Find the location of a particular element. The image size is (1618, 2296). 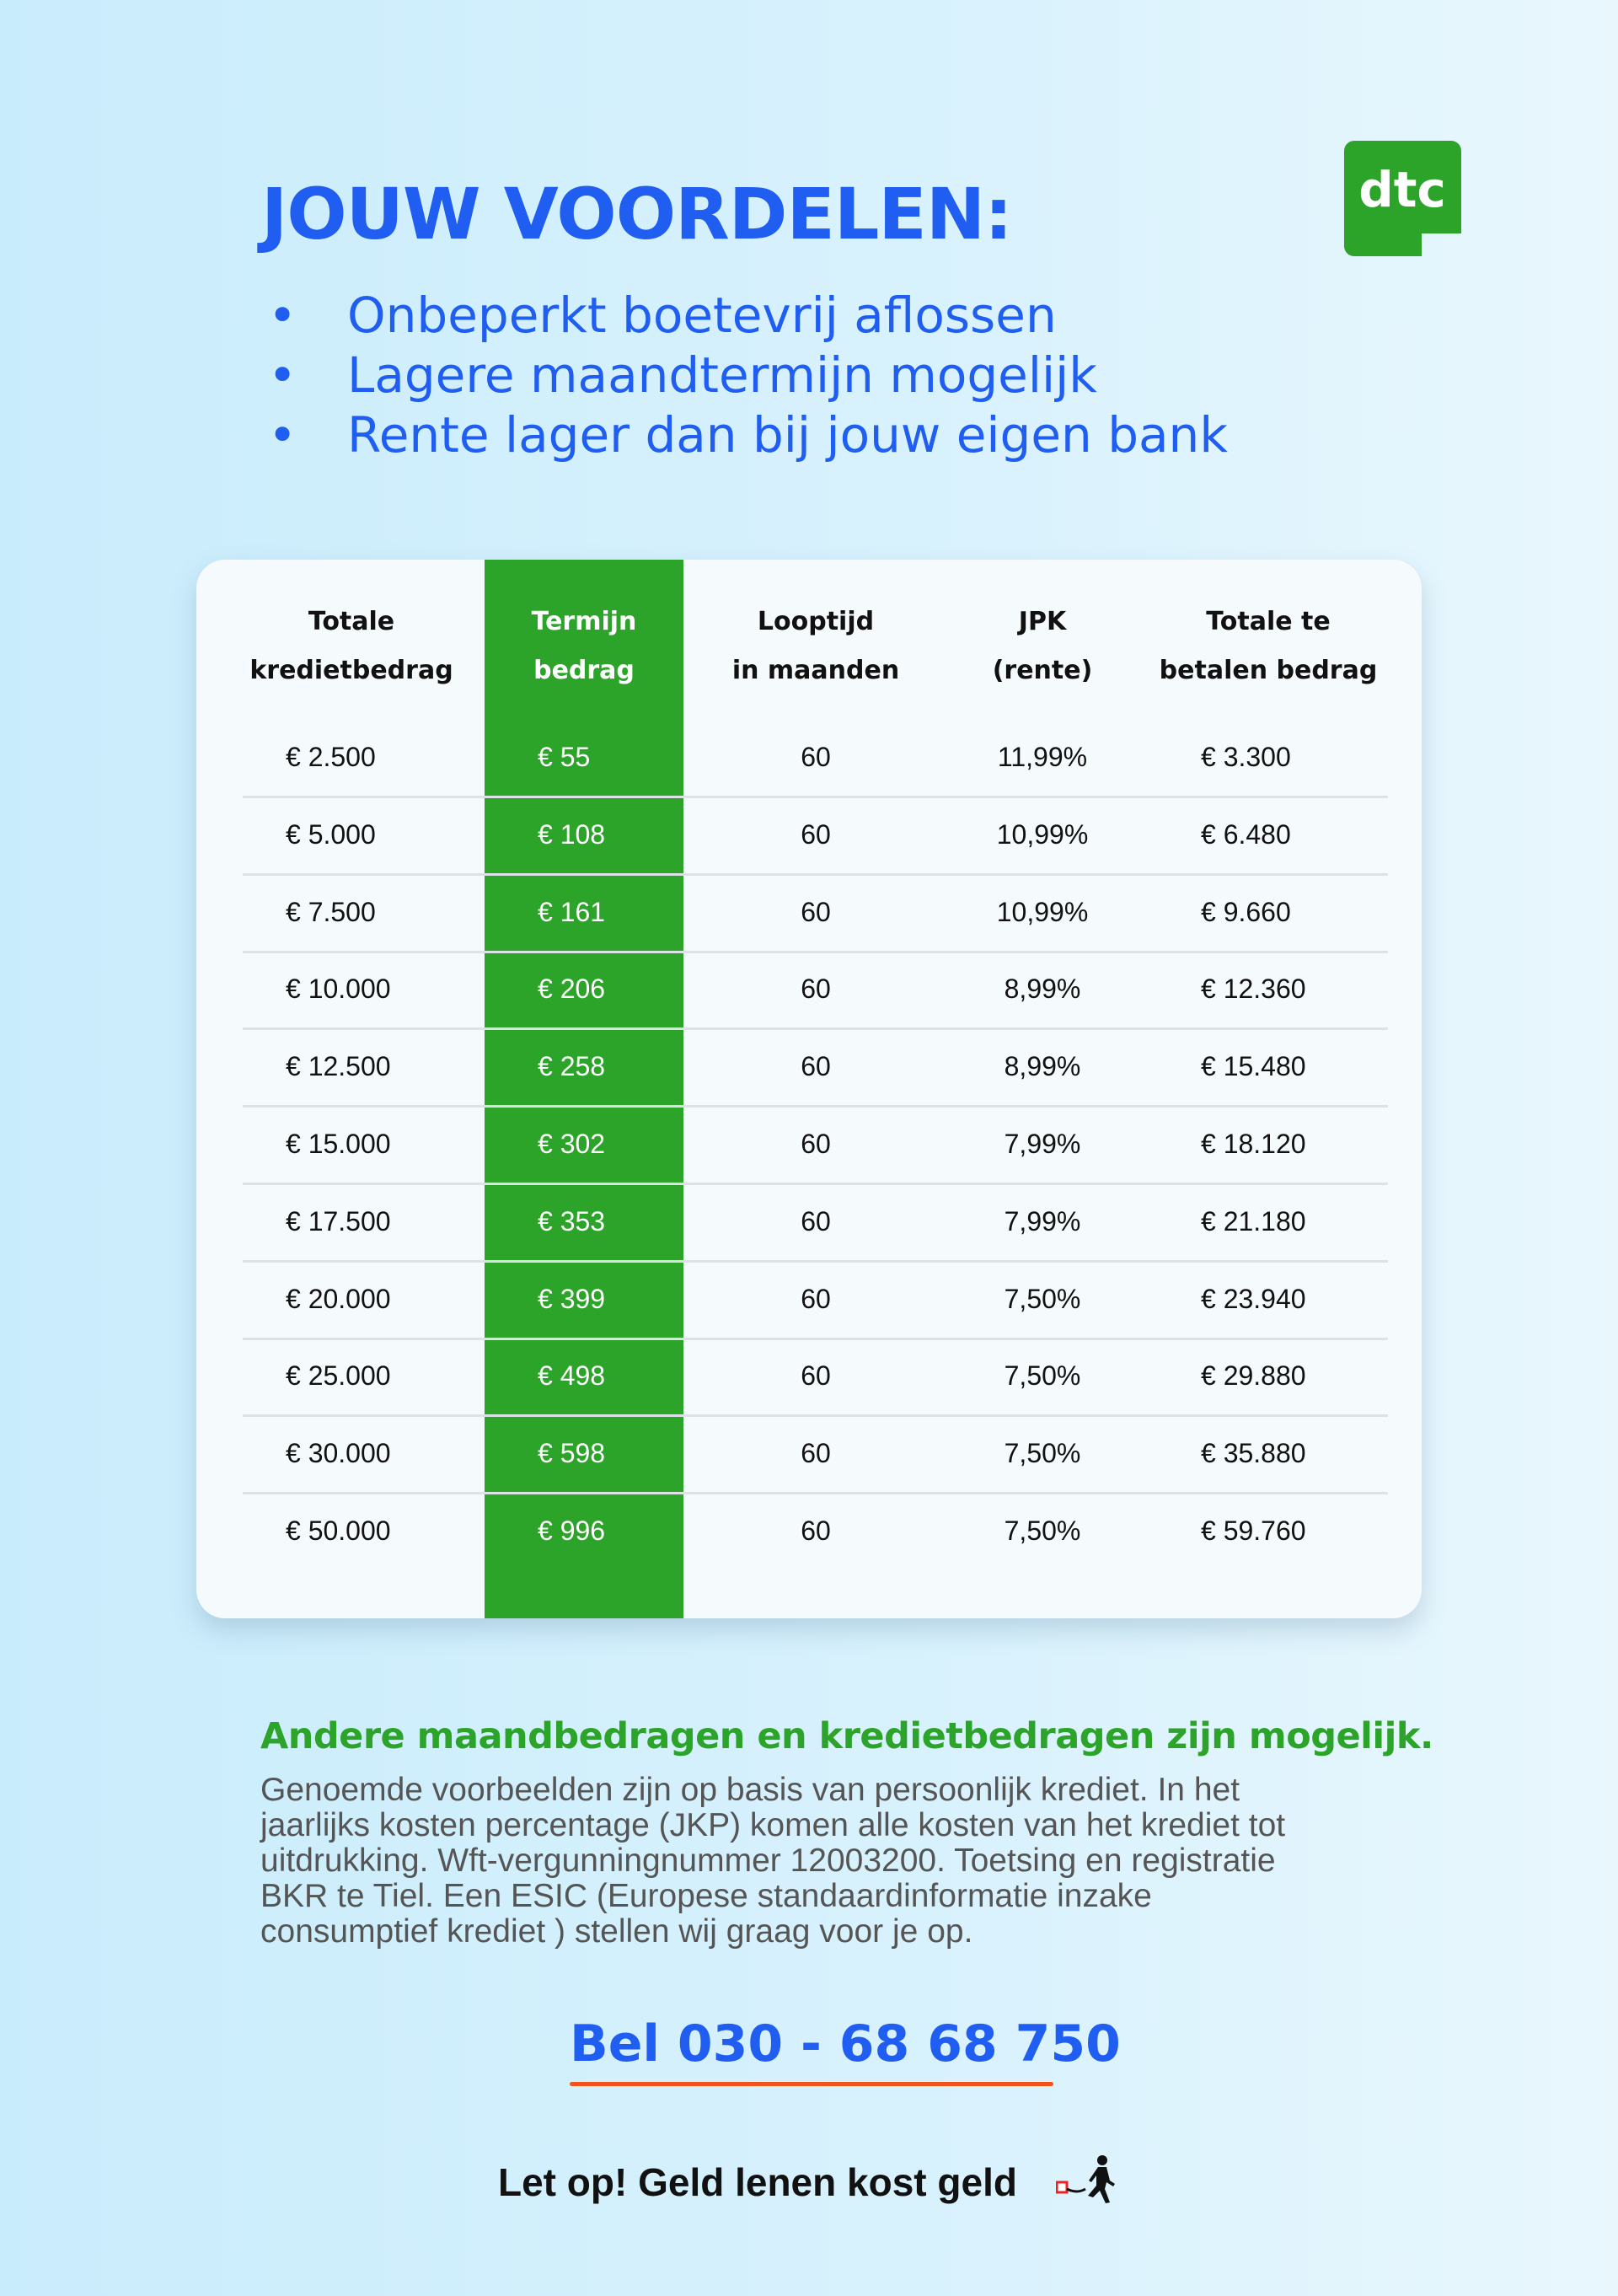

table-cell: € 498 is located at coordinates (572, 1376).